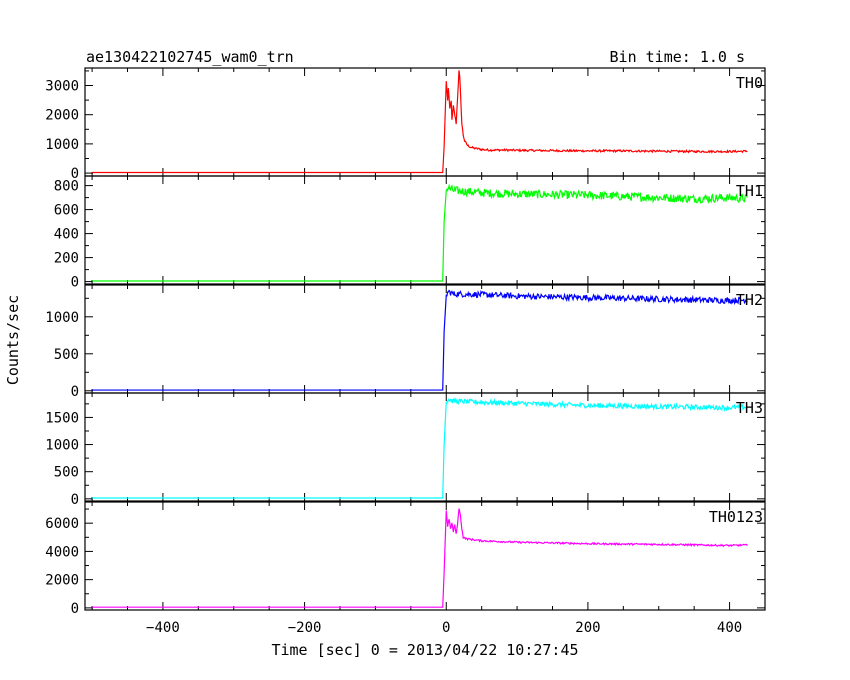 This screenshot has width=850, height=680. I want to click on y-tick-label: 800, so click(66, 187).